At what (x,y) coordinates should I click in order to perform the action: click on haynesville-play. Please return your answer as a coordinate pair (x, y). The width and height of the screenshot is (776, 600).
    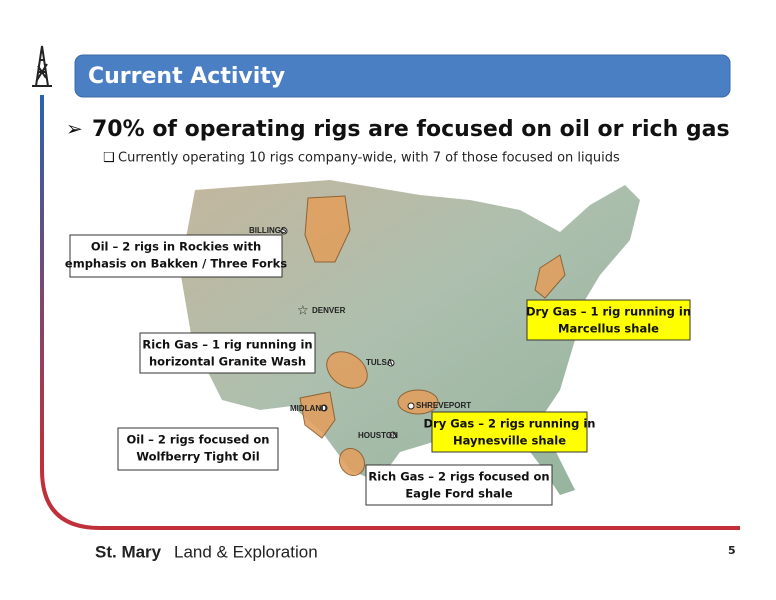
    Looking at the image, I should click on (418, 402).